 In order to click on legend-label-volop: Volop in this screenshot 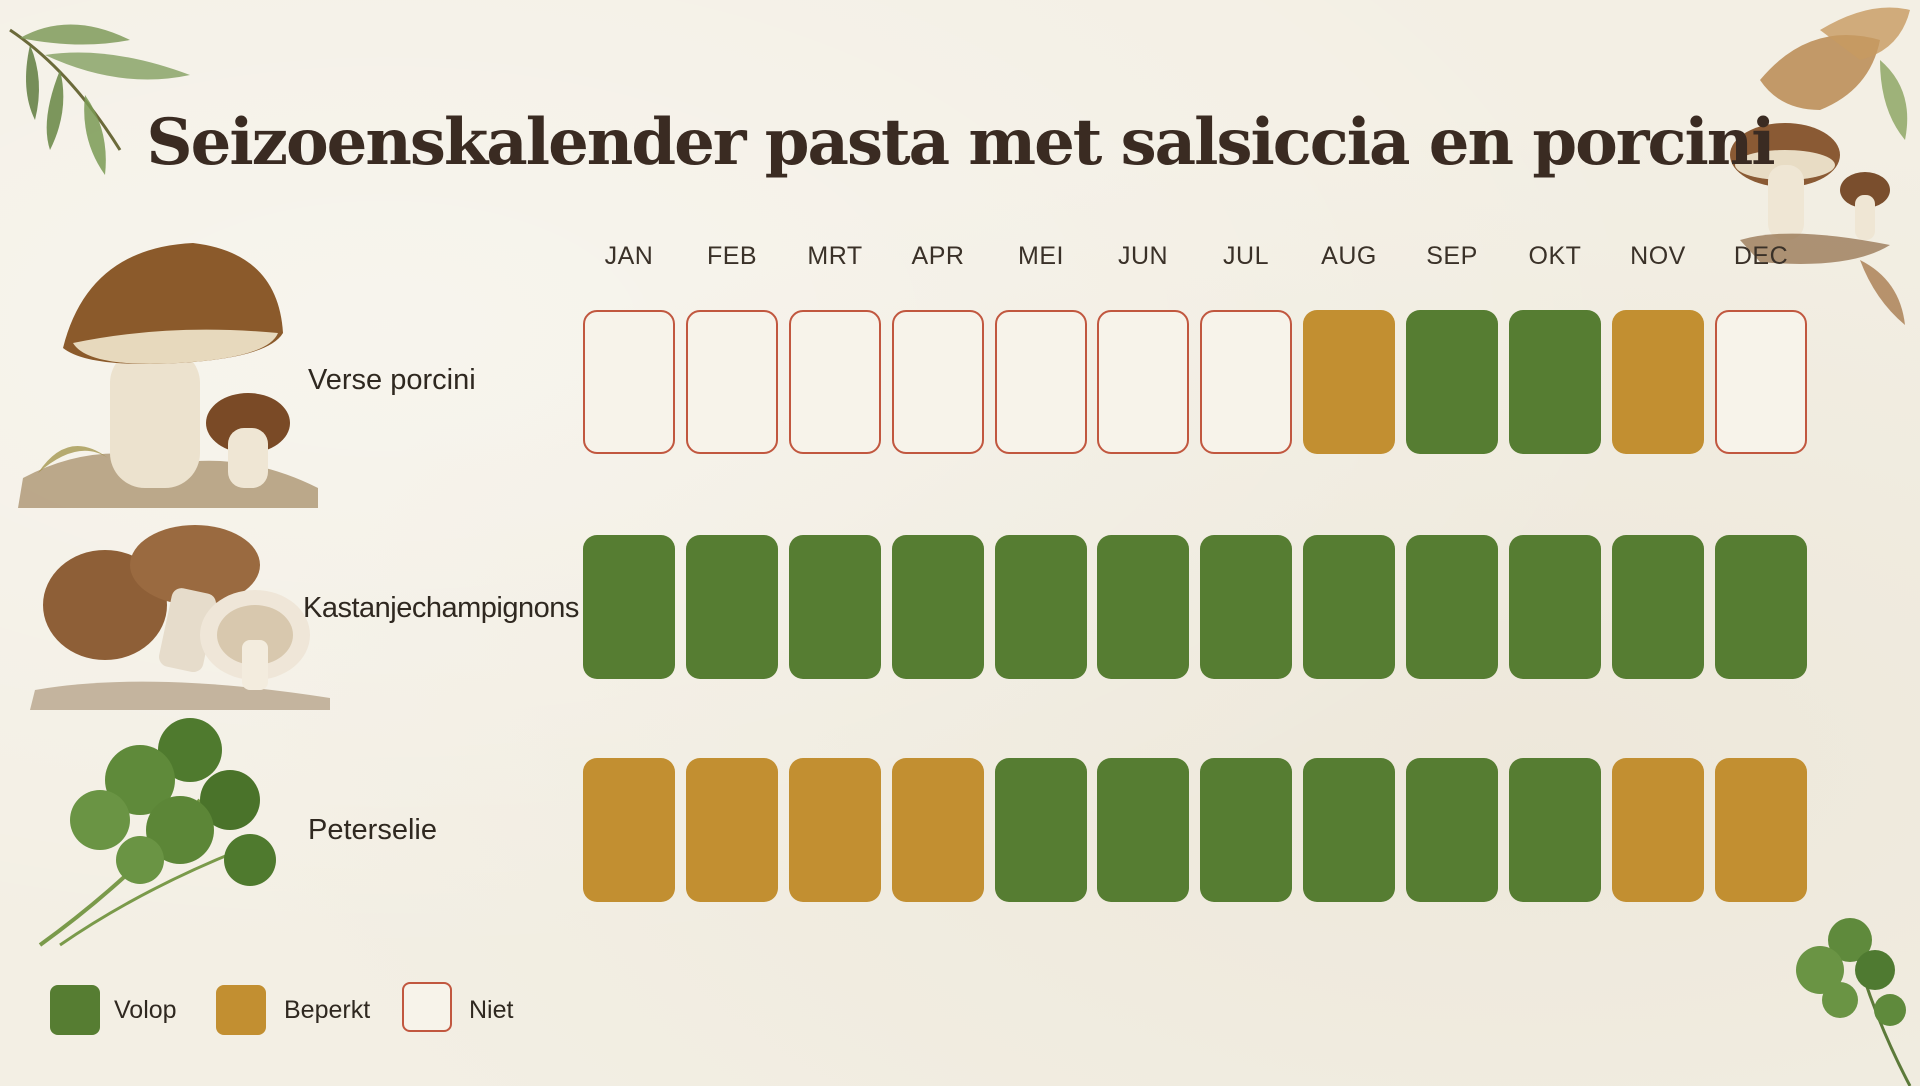, I will do `click(145, 1010)`.